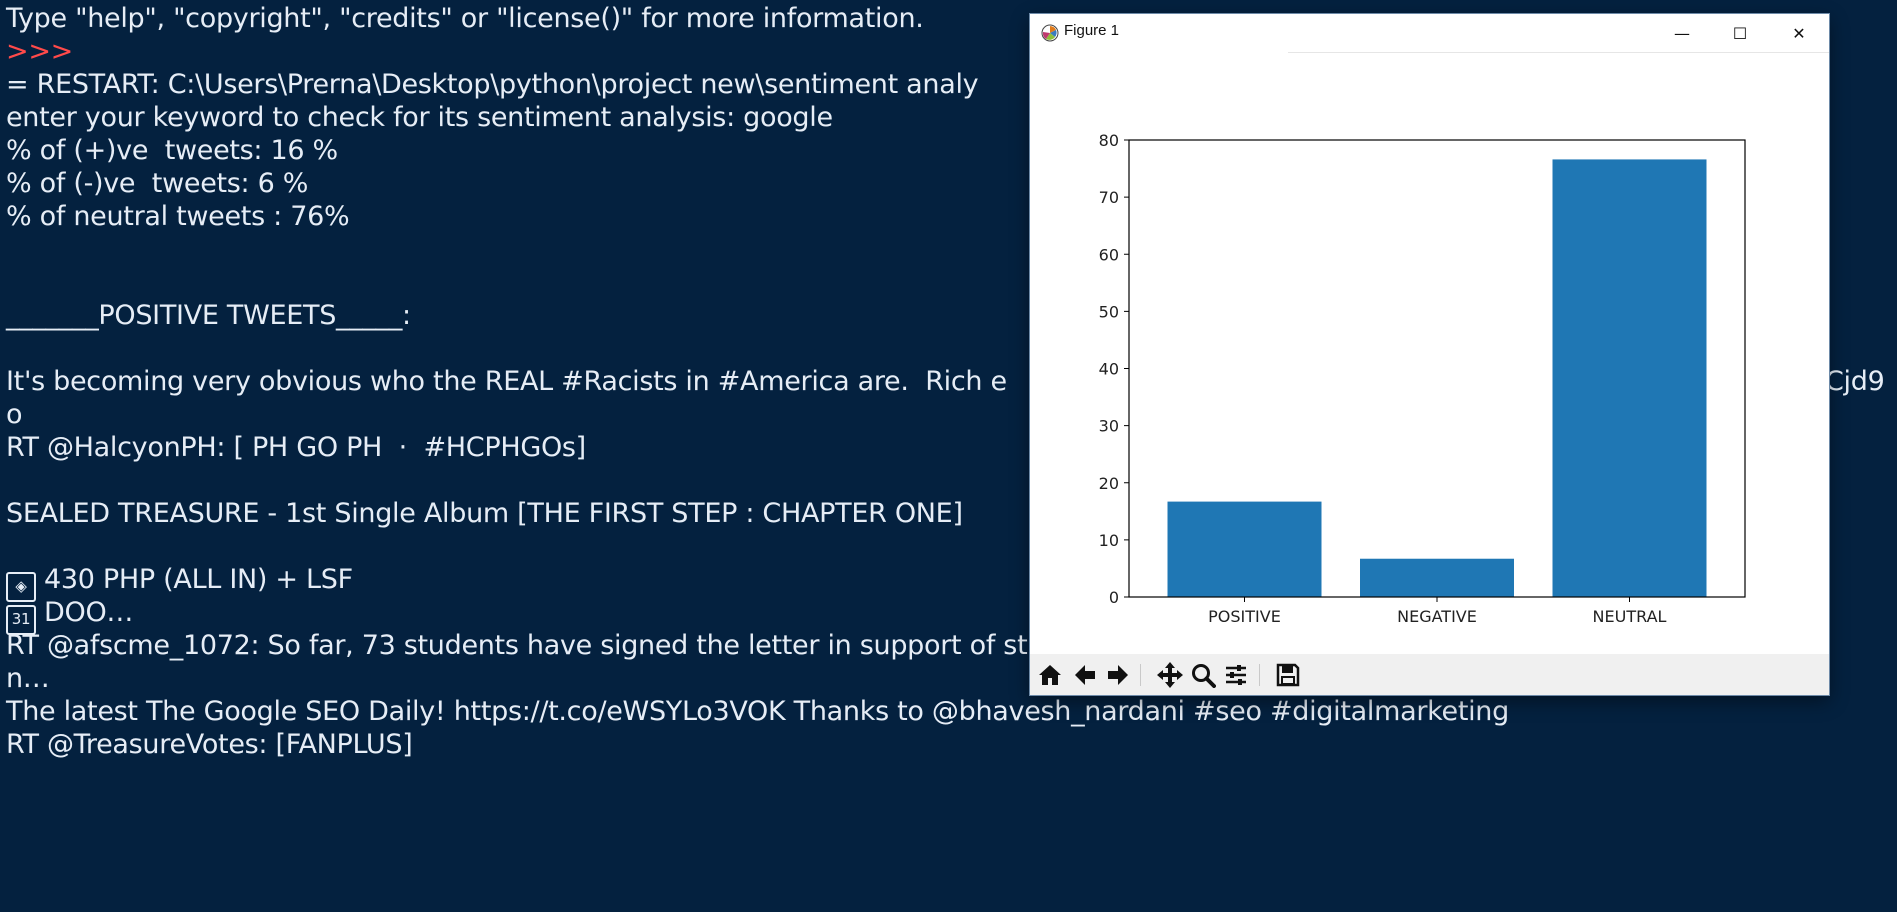 Image resolution: width=1897 pixels, height=912 pixels. What do you see at coordinates (1855, 381) in the screenshot?
I see `tweet-line-overflow: Cjd9` at bounding box center [1855, 381].